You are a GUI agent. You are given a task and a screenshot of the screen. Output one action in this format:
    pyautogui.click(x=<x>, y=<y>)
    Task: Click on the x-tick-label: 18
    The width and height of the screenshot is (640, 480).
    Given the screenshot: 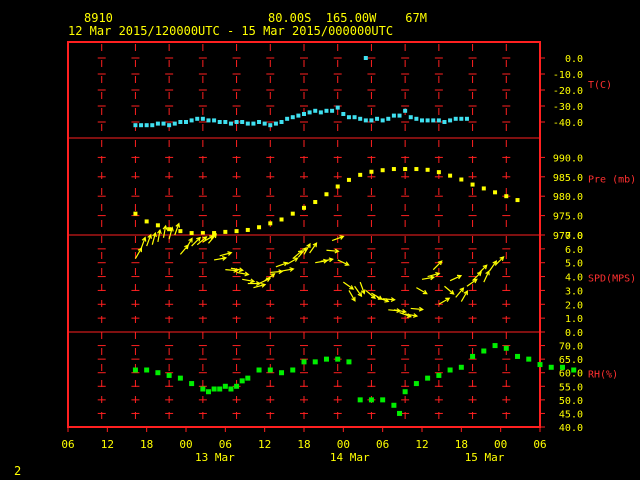 What is the action you would take?
    pyautogui.click(x=146, y=444)
    